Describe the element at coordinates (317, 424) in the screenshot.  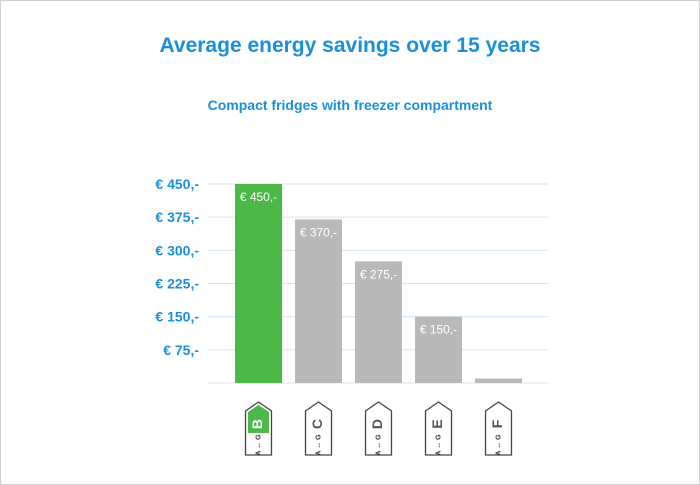
I see `energy-class-letter: C` at that location.